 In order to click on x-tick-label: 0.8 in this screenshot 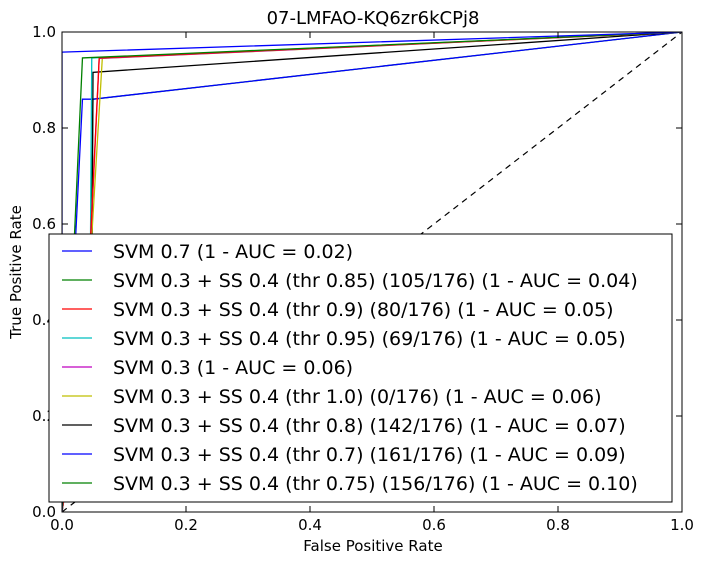, I will do `click(558, 525)`.